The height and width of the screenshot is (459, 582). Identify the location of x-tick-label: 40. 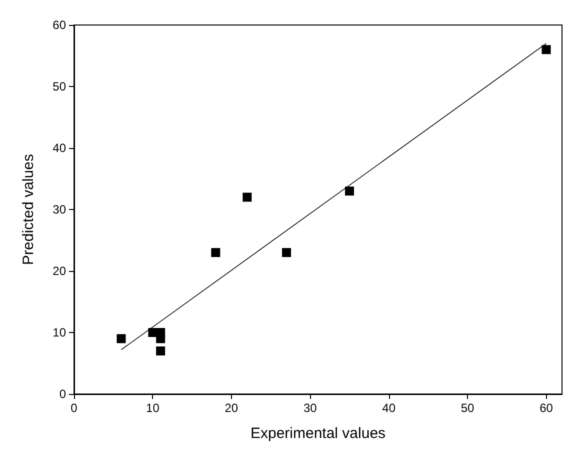
(389, 408).